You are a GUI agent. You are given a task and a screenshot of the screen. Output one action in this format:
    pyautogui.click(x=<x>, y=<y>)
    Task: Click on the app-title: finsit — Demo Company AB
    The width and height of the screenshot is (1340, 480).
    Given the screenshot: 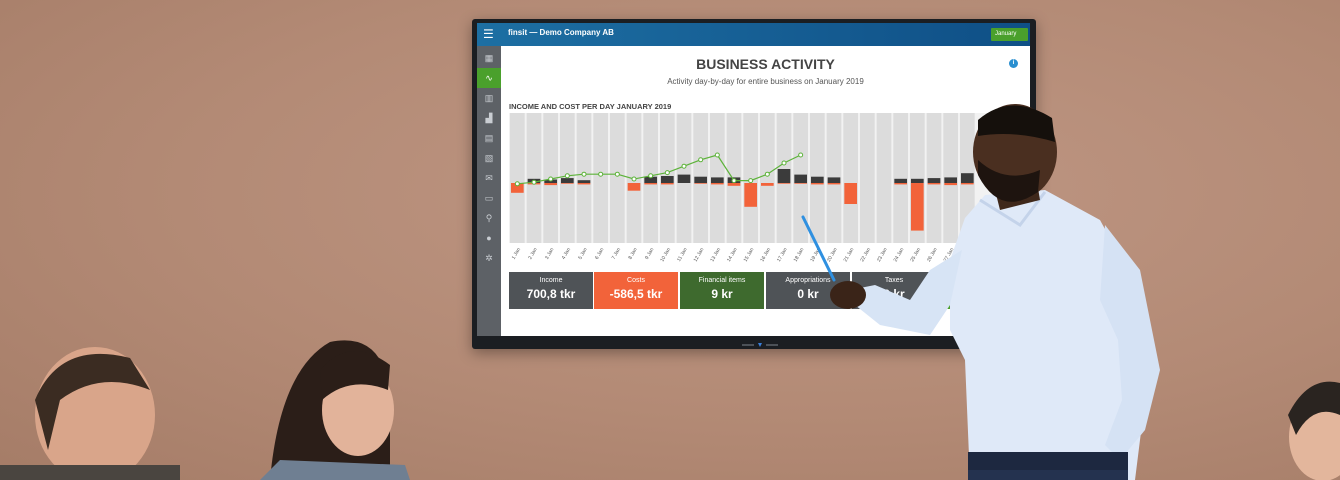 What is the action you would take?
    pyautogui.click(x=561, y=32)
    